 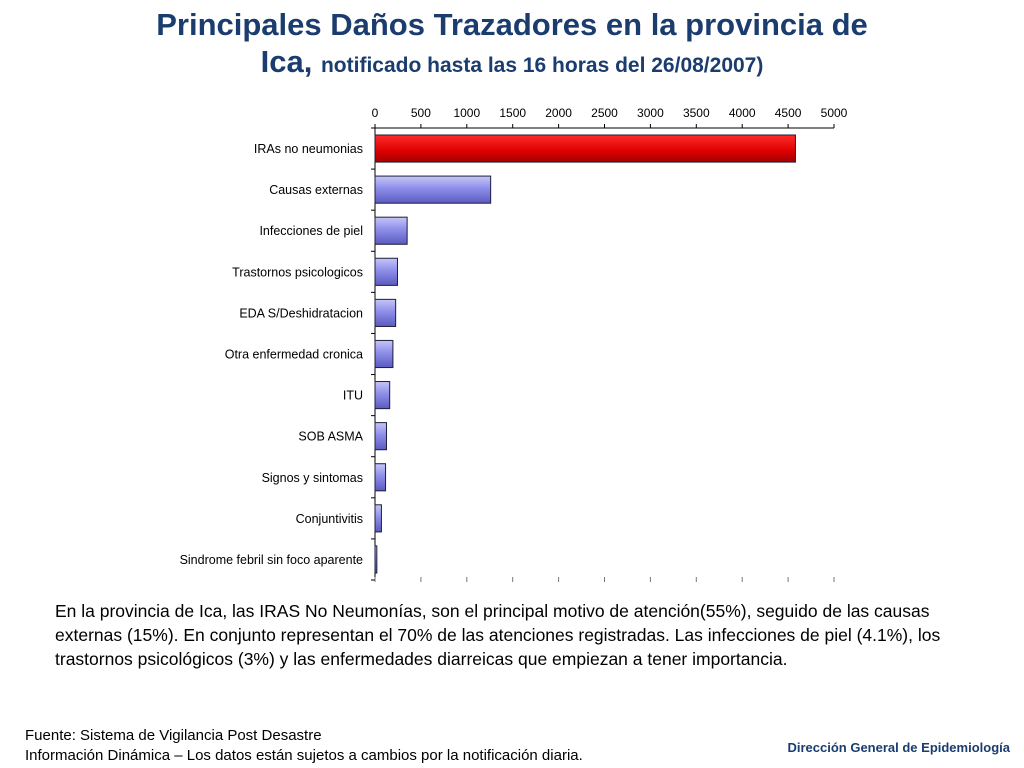 What do you see at coordinates (271, 560) in the screenshot?
I see `category-label: Sindrome febril sin foco aparente` at bounding box center [271, 560].